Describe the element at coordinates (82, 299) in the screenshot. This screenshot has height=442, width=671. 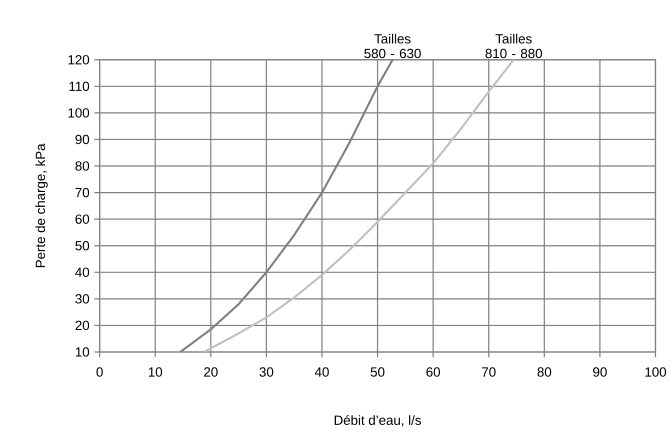
I see `y-tick-label: 30` at that location.